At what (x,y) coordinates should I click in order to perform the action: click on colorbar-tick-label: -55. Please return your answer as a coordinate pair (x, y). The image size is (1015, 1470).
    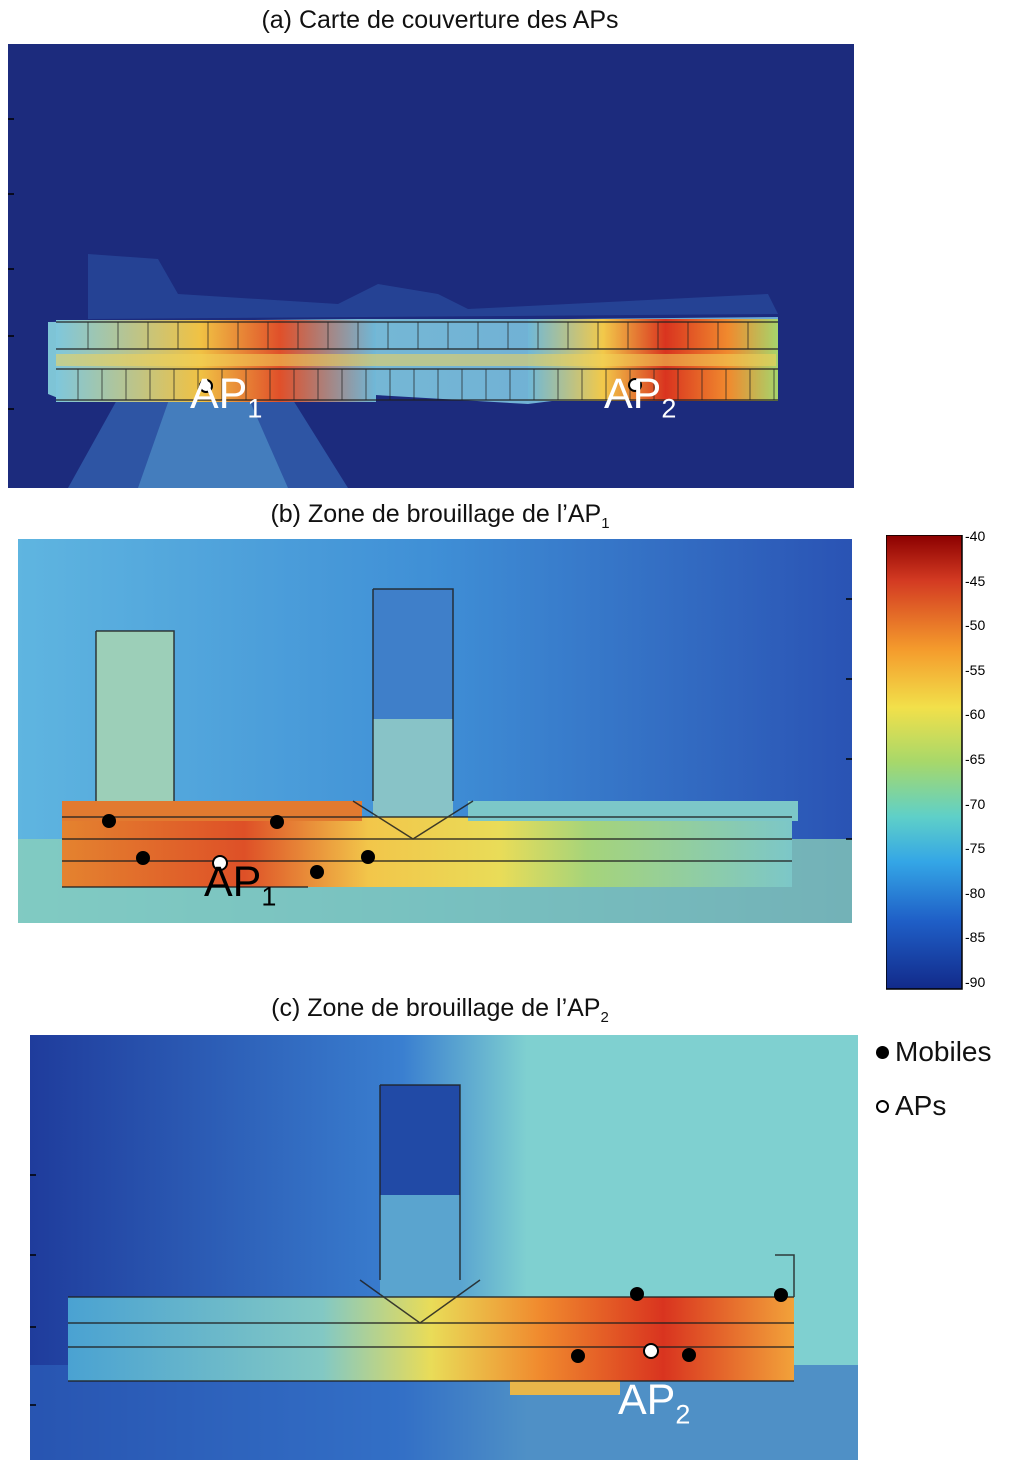
    Looking at the image, I should click on (975, 669).